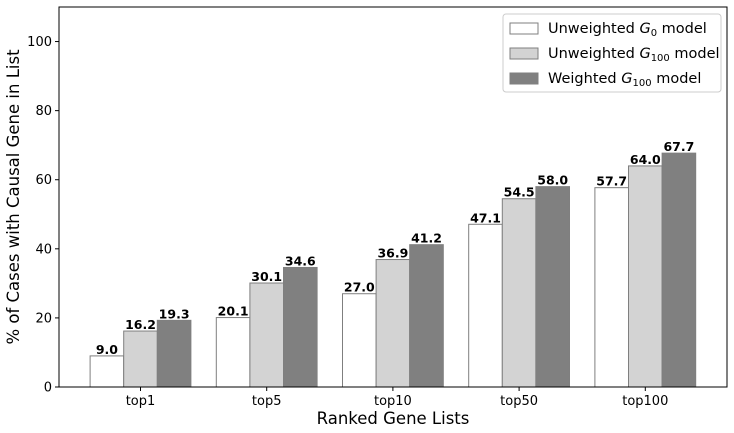 This screenshot has width=734, height=433. Describe the element at coordinates (611, 181) in the screenshot. I see `data-label-top100-series-0: 57.7` at that location.